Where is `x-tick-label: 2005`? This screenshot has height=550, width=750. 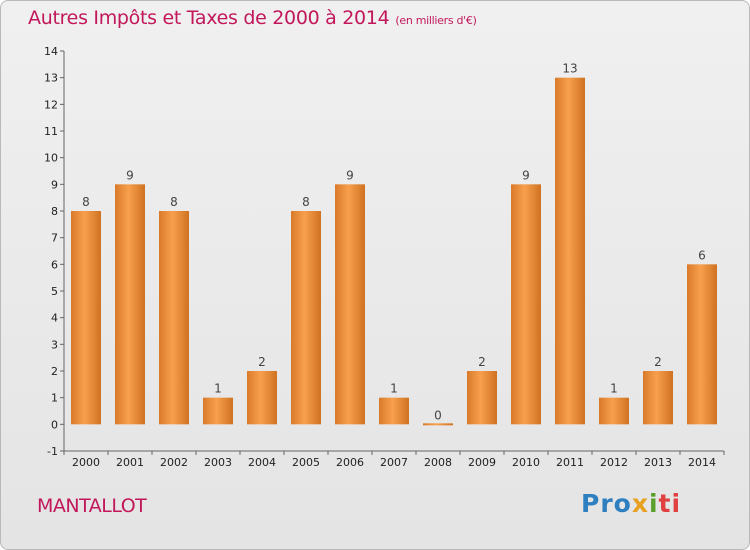
x-tick-label: 2005 is located at coordinates (306, 462).